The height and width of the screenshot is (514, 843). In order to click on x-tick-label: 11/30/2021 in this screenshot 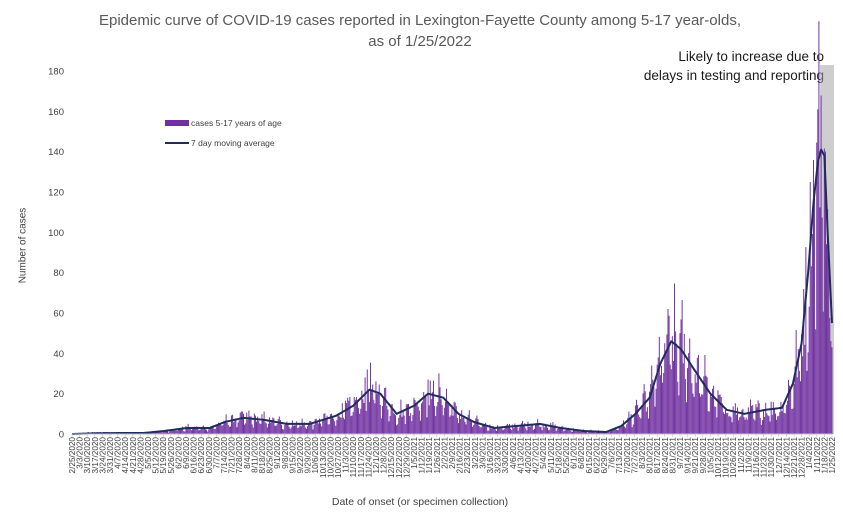, I will do `click(771, 457)`.